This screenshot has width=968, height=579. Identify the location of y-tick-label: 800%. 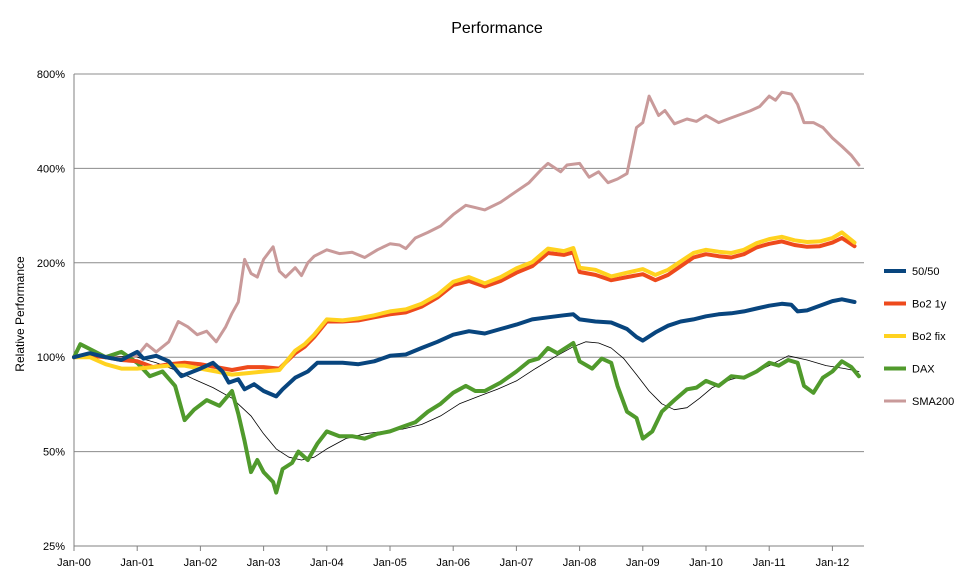
(51, 75).